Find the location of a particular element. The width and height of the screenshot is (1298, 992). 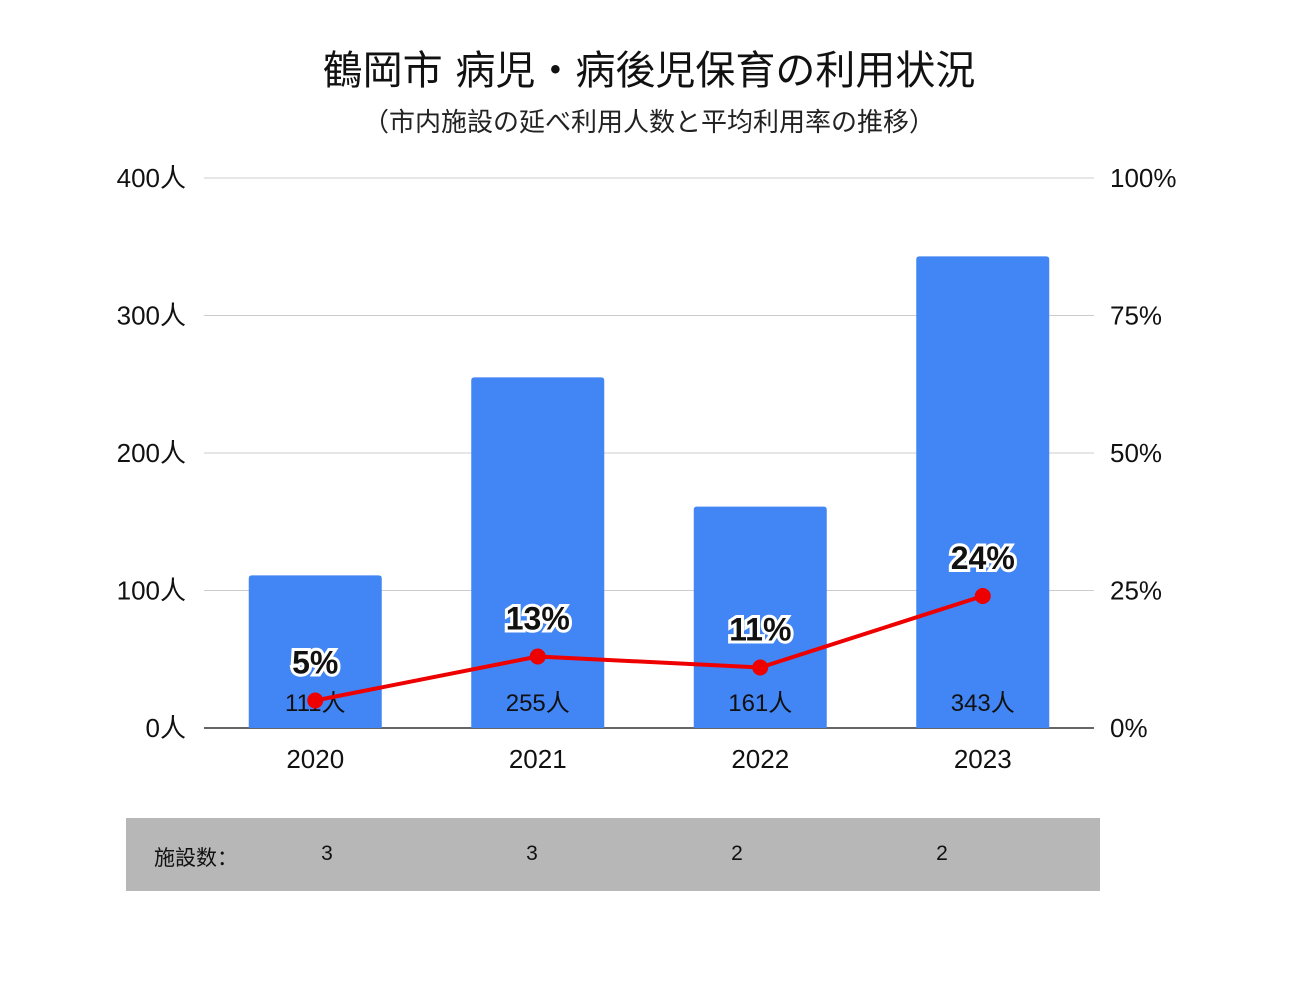

bar-2020 is located at coordinates (315, 651).